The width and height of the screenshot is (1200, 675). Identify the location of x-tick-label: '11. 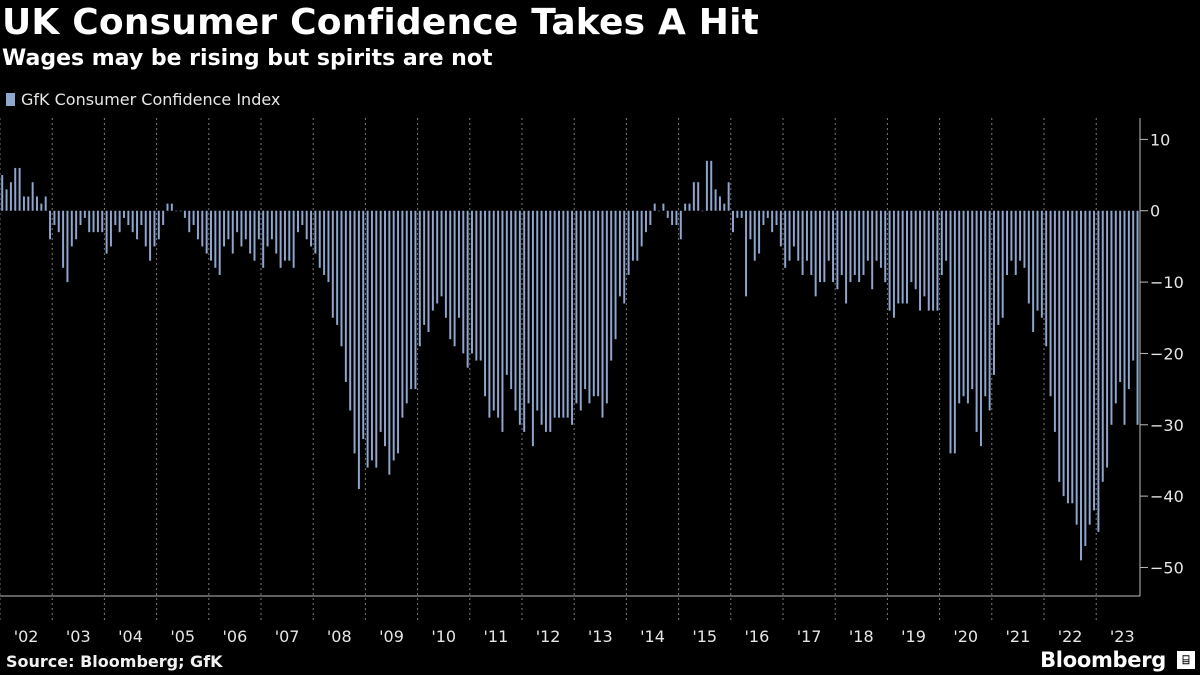
(496, 636).